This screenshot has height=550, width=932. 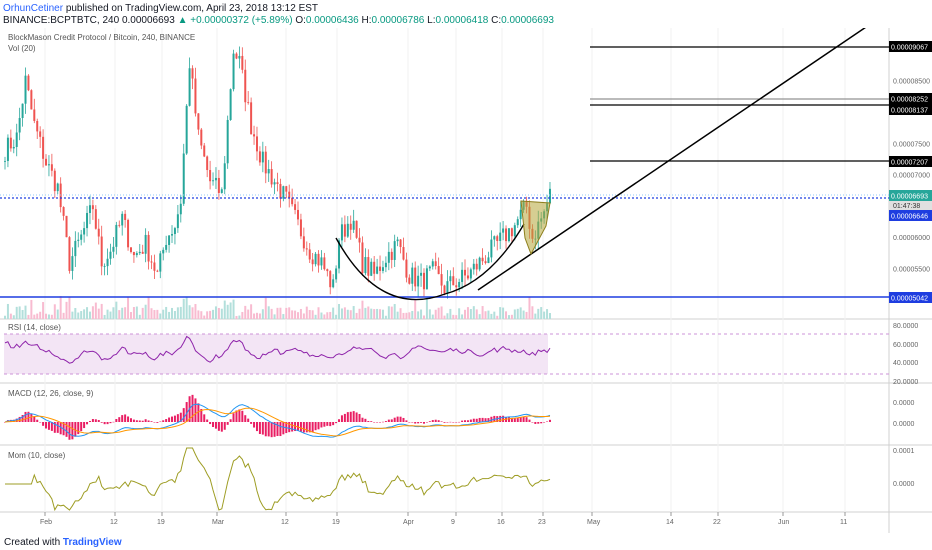 What do you see at coordinates (527, 20) in the screenshot?
I see `close-value: 0.00006693` at bounding box center [527, 20].